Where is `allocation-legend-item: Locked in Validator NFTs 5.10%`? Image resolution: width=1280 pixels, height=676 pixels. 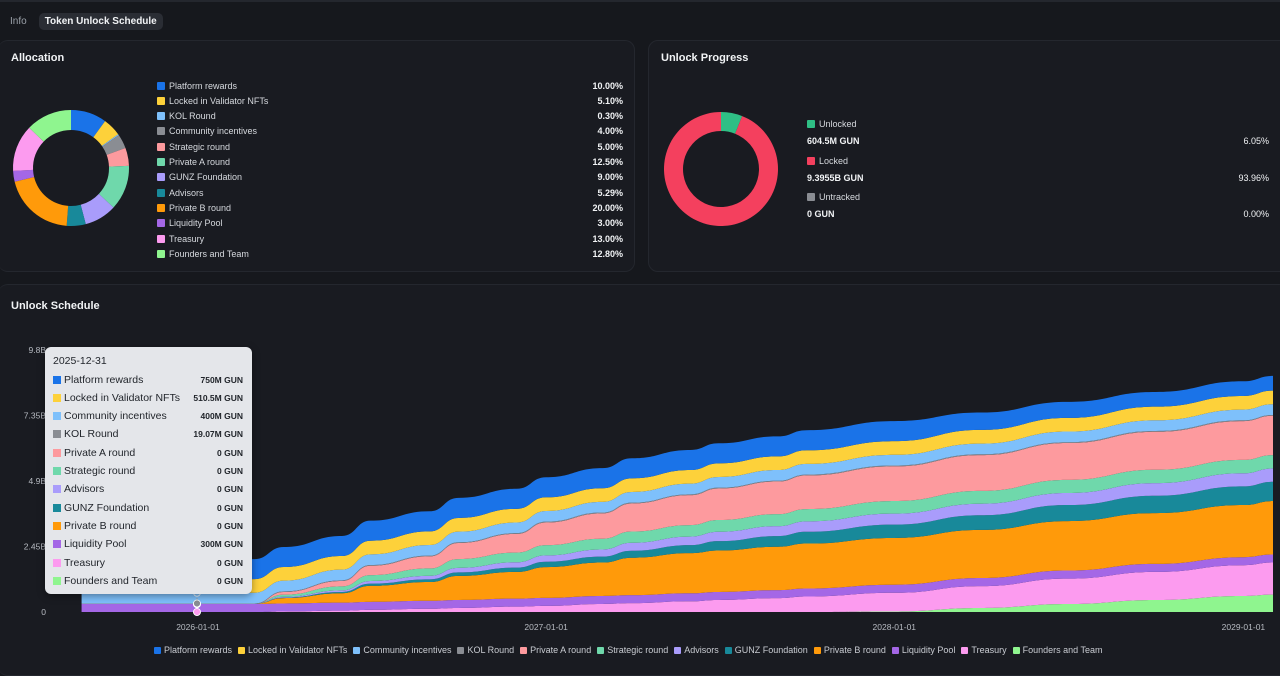 allocation-legend-item: Locked in Validator NFTs 5.10% is located at coordinates (390, 100).